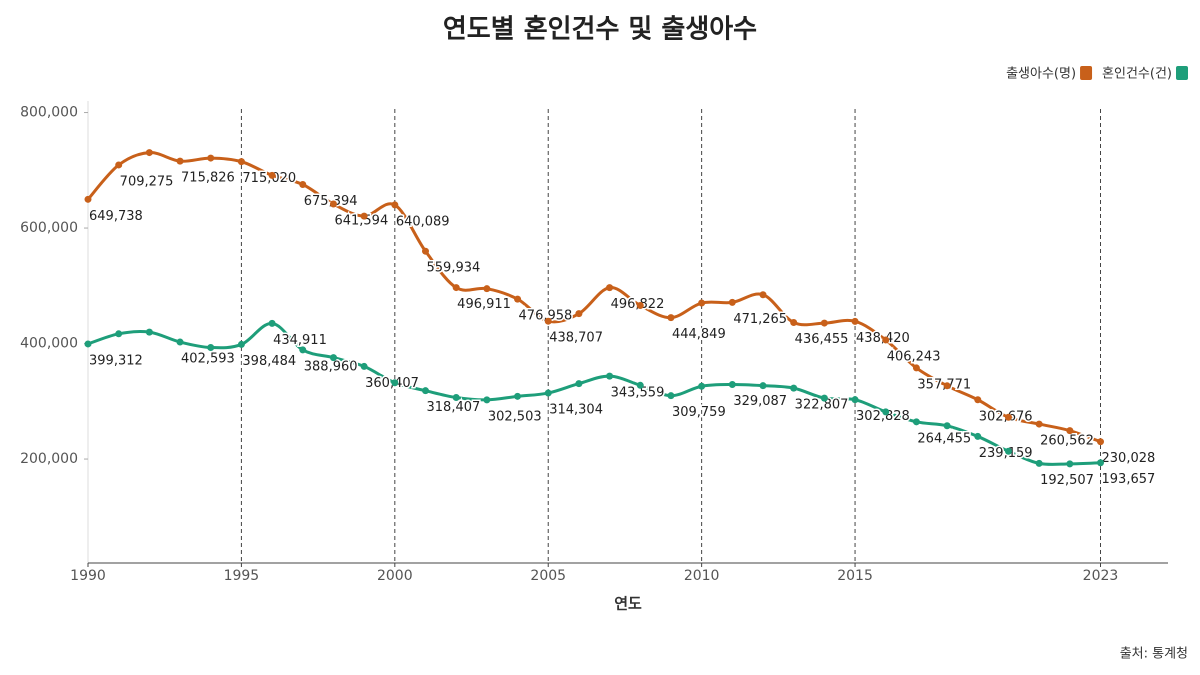  Describe the element at coordinates (576, 338) in the screenshot. I see `value-label: 438,707` at that location.